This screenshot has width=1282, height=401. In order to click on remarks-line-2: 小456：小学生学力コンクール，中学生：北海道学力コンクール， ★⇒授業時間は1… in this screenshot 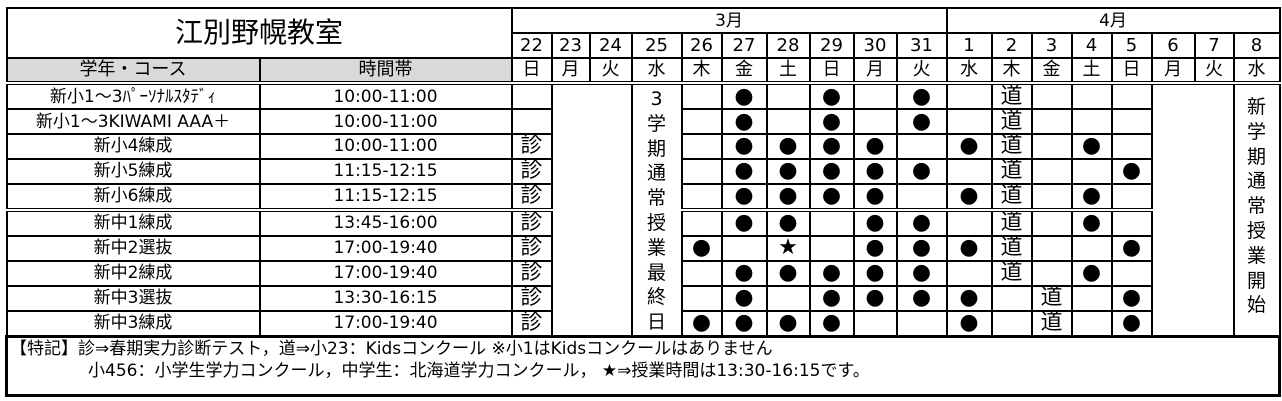, I will do `click(479, 370)`.